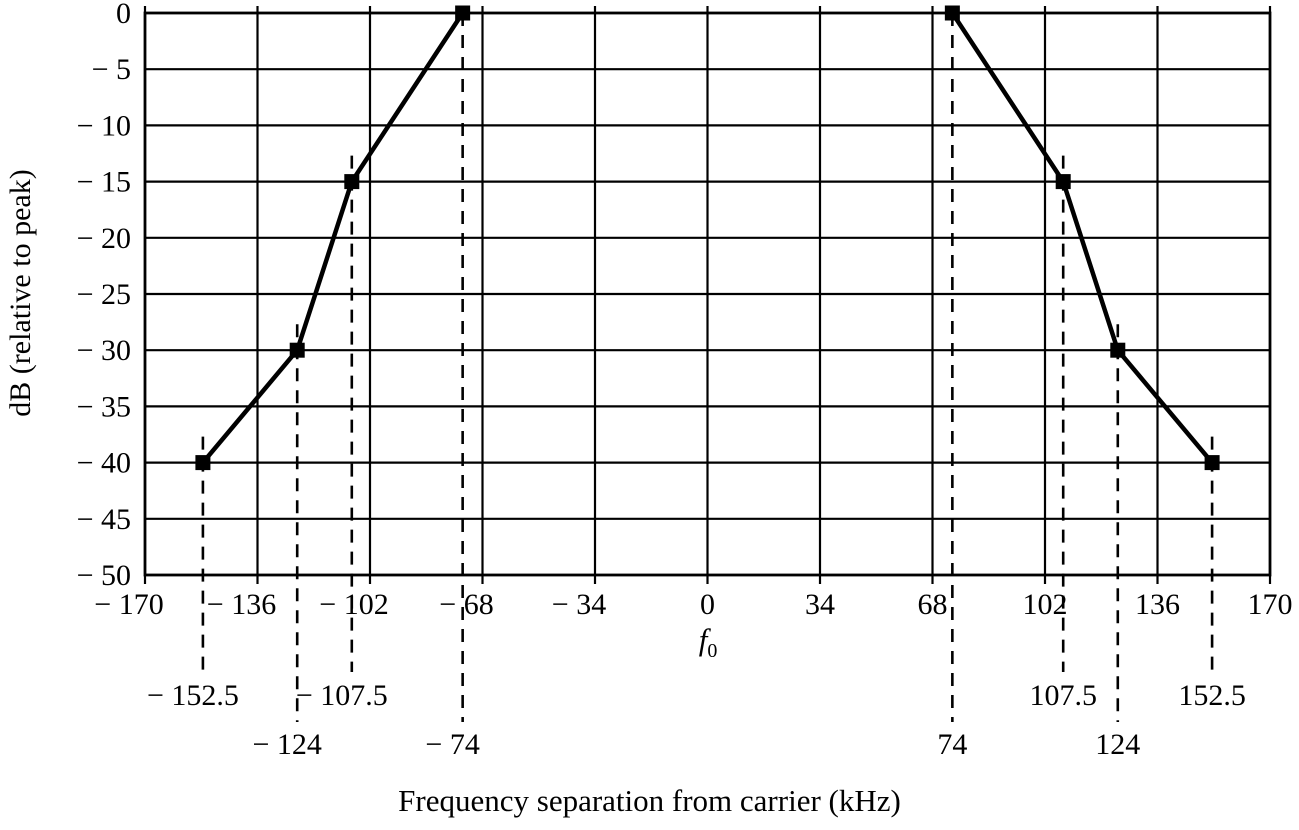  What do you see at coordinates (104, 406) in the screenshot?
I see `y-tick-label: − 35` at bounding box center [104, 406].